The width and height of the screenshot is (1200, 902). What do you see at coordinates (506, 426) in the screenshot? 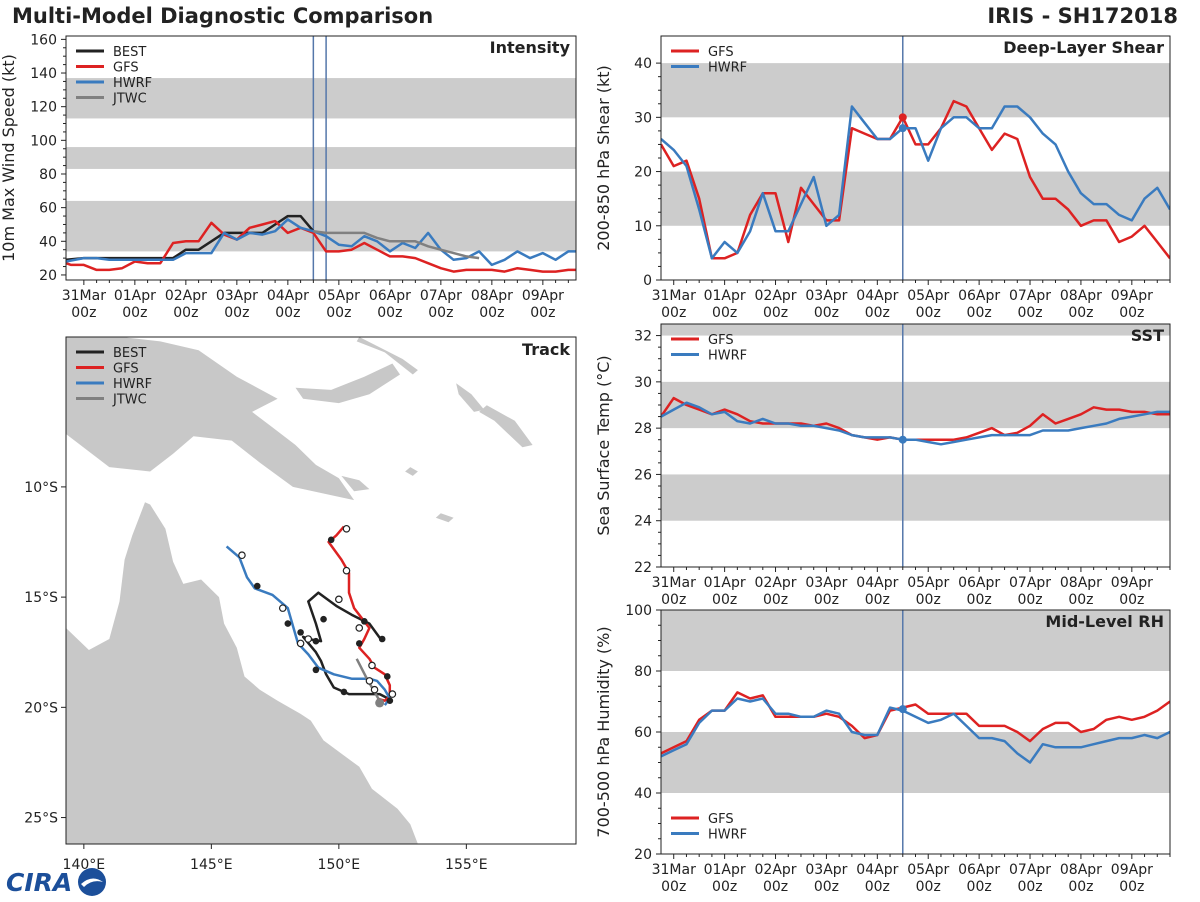
I see `solomon-islands-land` at bounding box center [506, 426].